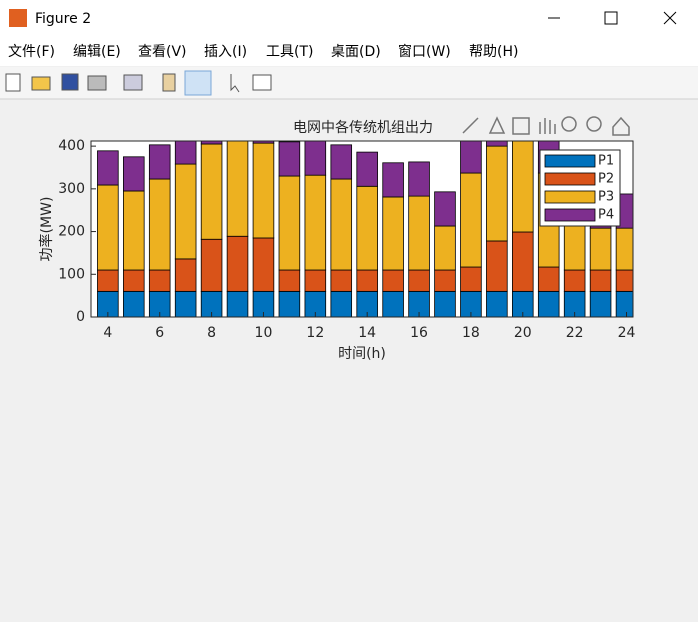  I want to click on property-icon, so click(262, 82).